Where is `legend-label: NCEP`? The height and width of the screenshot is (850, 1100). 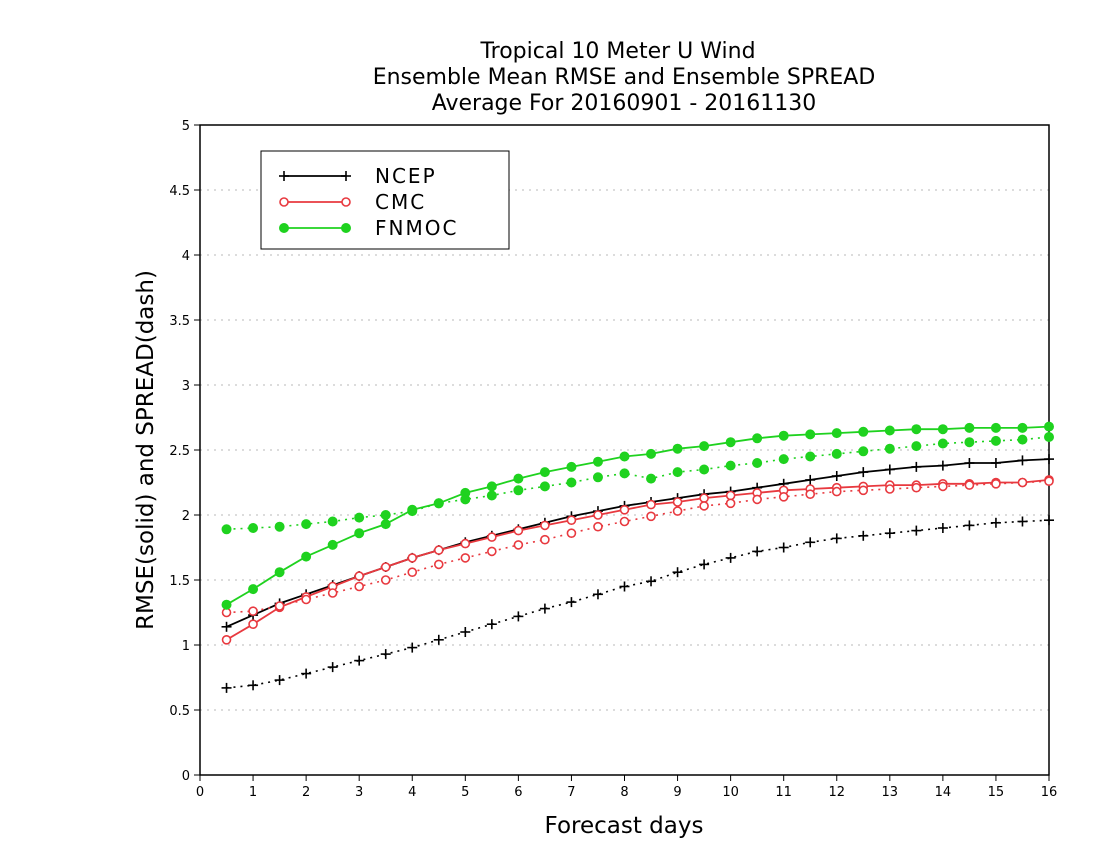 legend-label: NCEP is located at coordinates (406, 176).